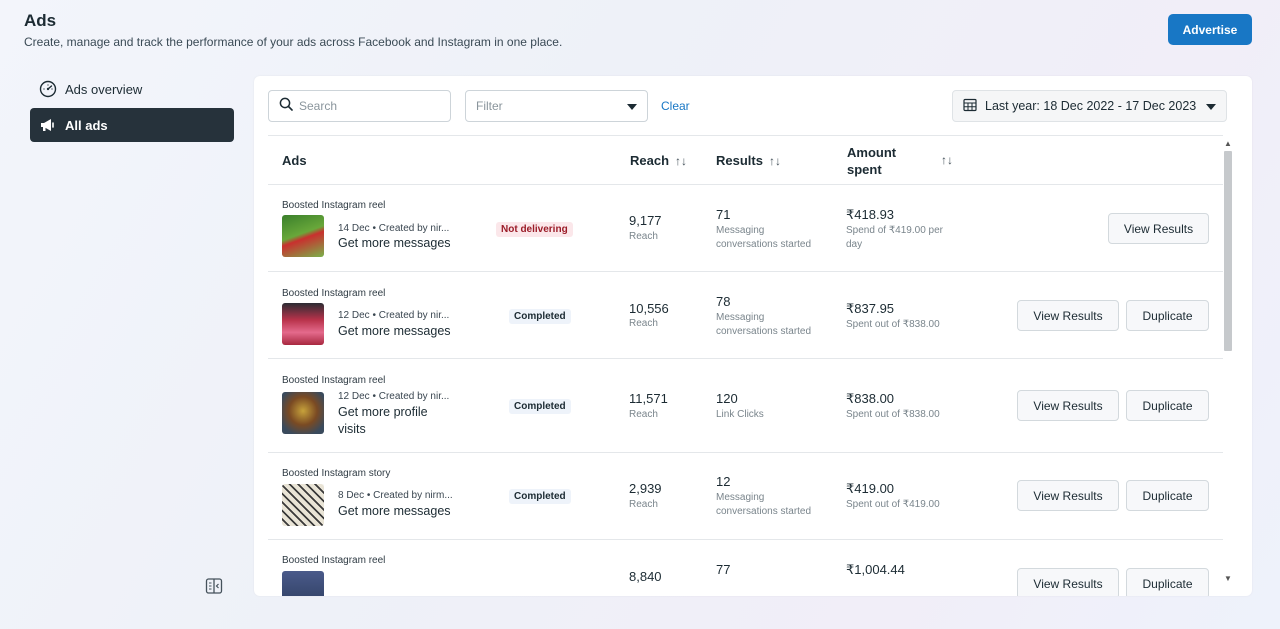 The image size is (1280, 629). What do you see at coordinates (875, 569) in the screenshot?
I see `amount-value: ₹1,004.44` at bounding box center [875, 569].